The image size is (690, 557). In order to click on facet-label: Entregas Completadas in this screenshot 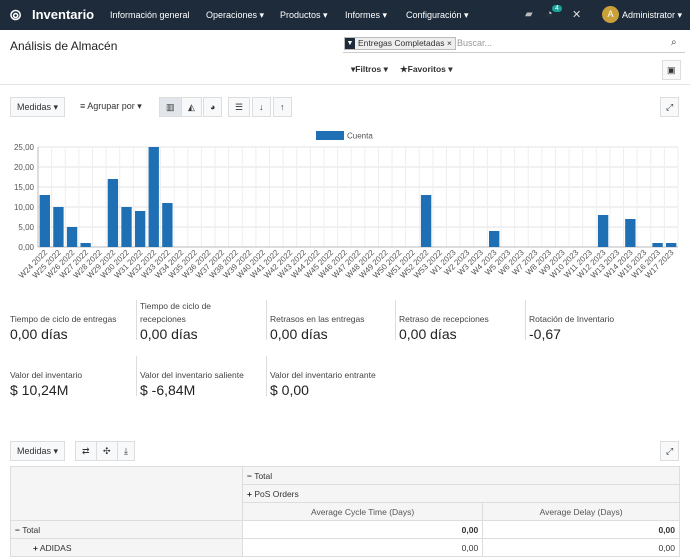, I will do `click(401, 43)`.